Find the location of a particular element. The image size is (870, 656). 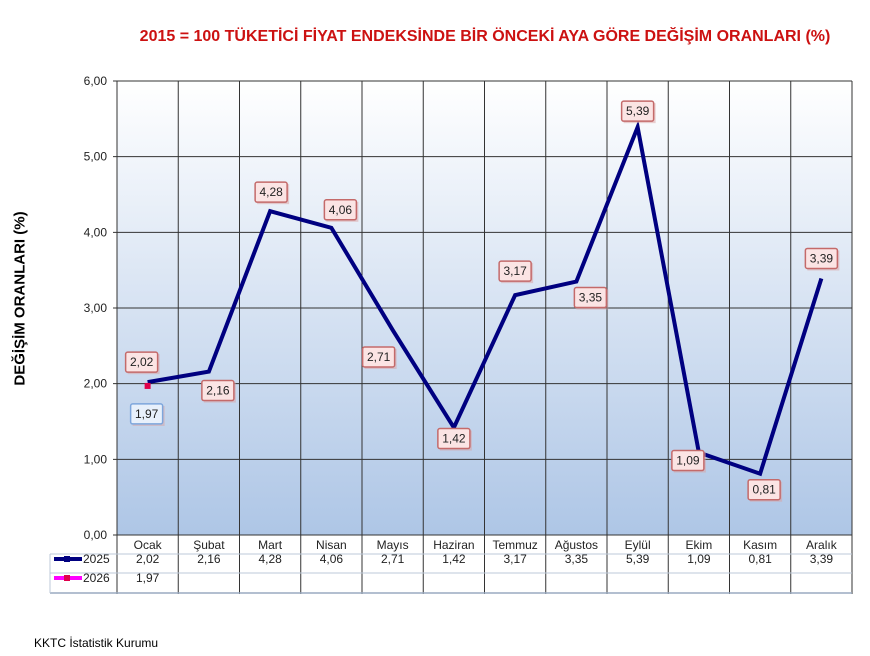

data-label-2025: 4,06 is located at coordinates (341, 210).